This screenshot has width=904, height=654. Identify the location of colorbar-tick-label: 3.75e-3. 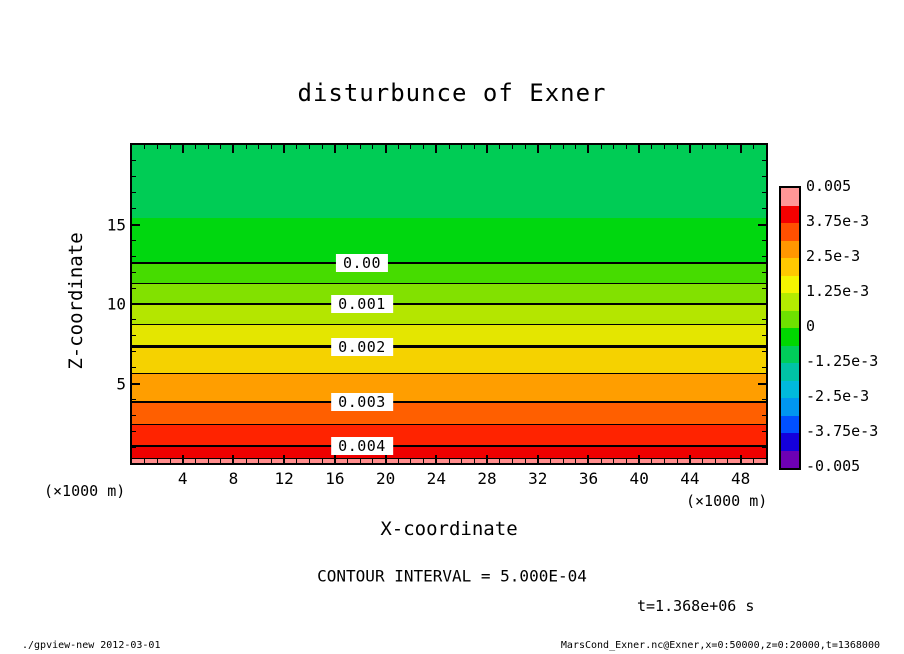
(838, 221).